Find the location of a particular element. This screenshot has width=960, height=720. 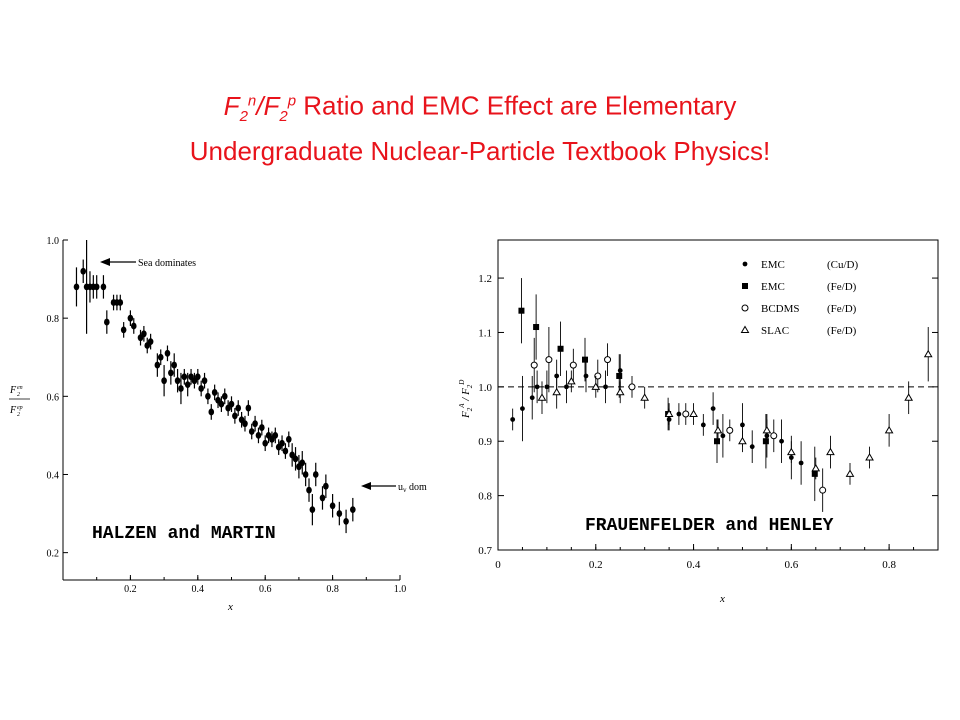

chart-right-x-tick-label: 0.2 is located at coordinates (596, 565).